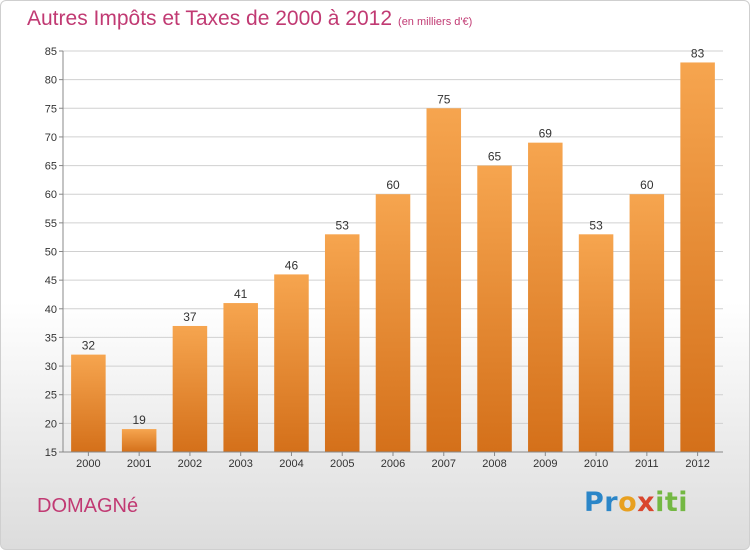  What do you see at coordinates (51, 253) in the screenshot?
I see `y-tick-label: 50` at bounding box center [51, 253].